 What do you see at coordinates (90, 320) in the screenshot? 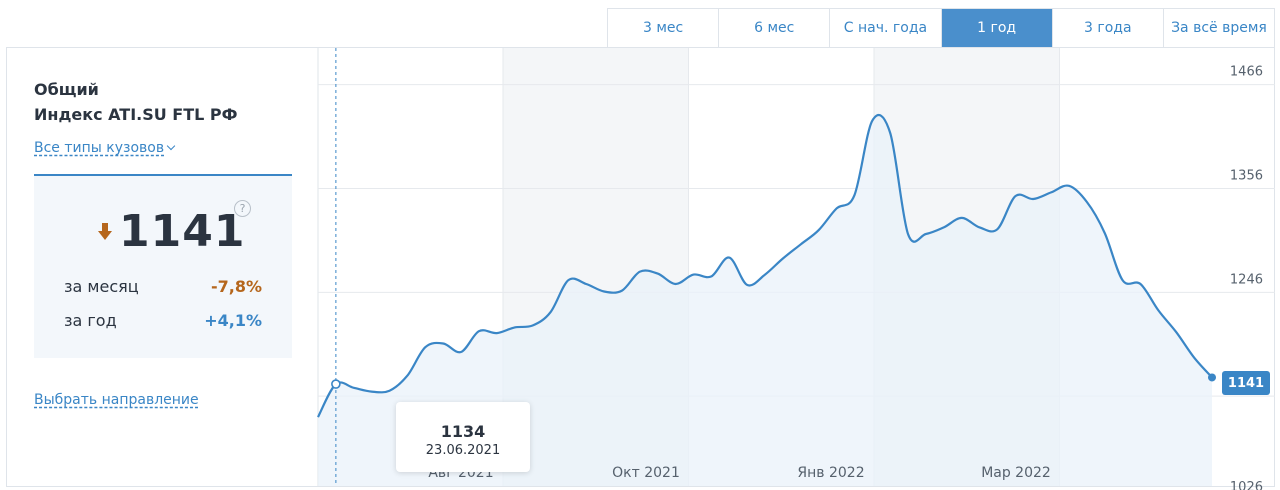
I see `year-label: за год` at bounding box center [90, 320].